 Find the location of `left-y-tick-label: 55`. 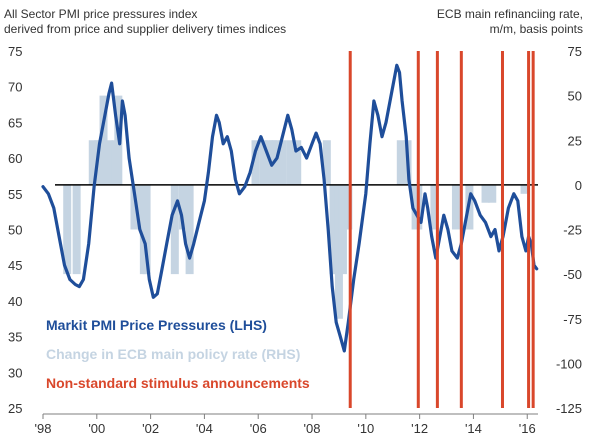

left-y-tick-label: 55 is located at coordinates (15, 194).